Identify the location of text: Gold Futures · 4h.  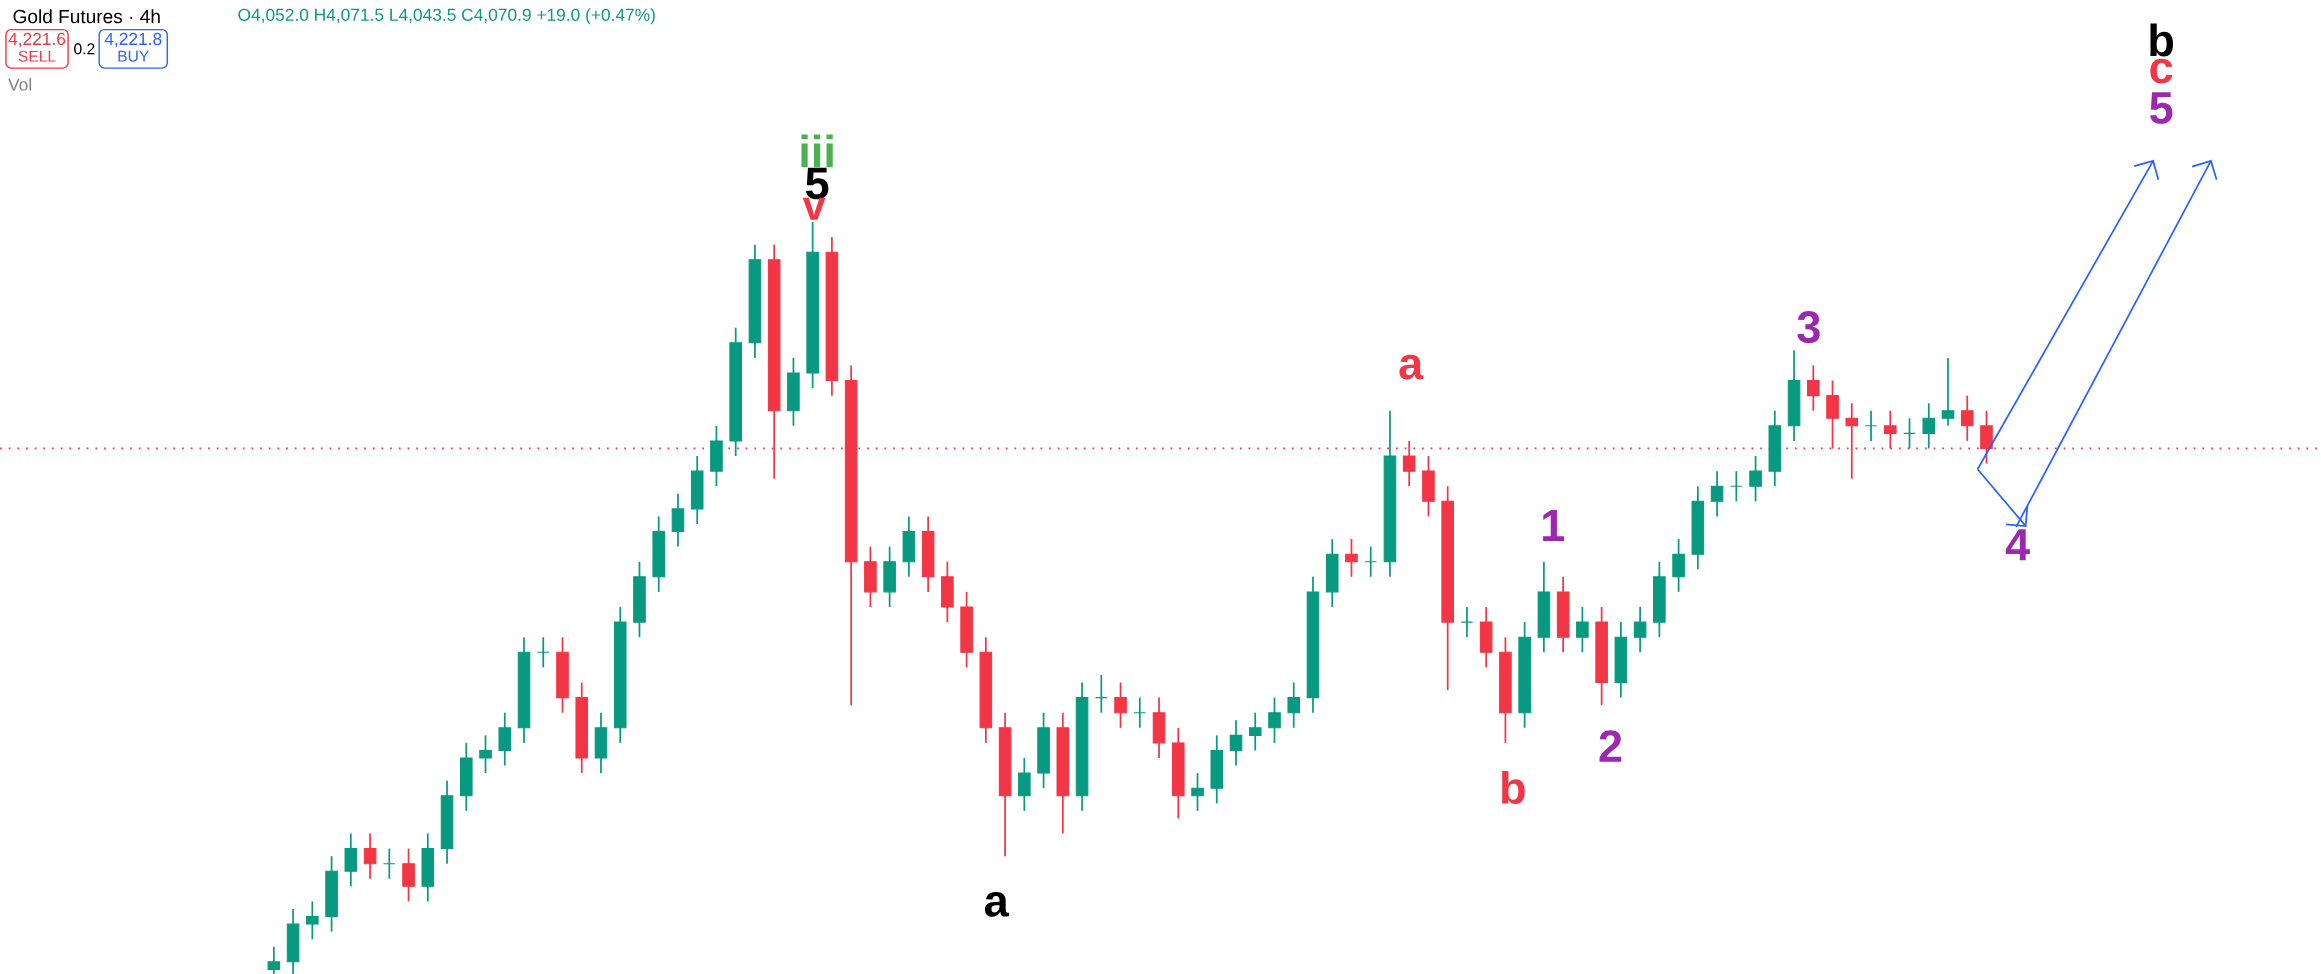
(86, 16).